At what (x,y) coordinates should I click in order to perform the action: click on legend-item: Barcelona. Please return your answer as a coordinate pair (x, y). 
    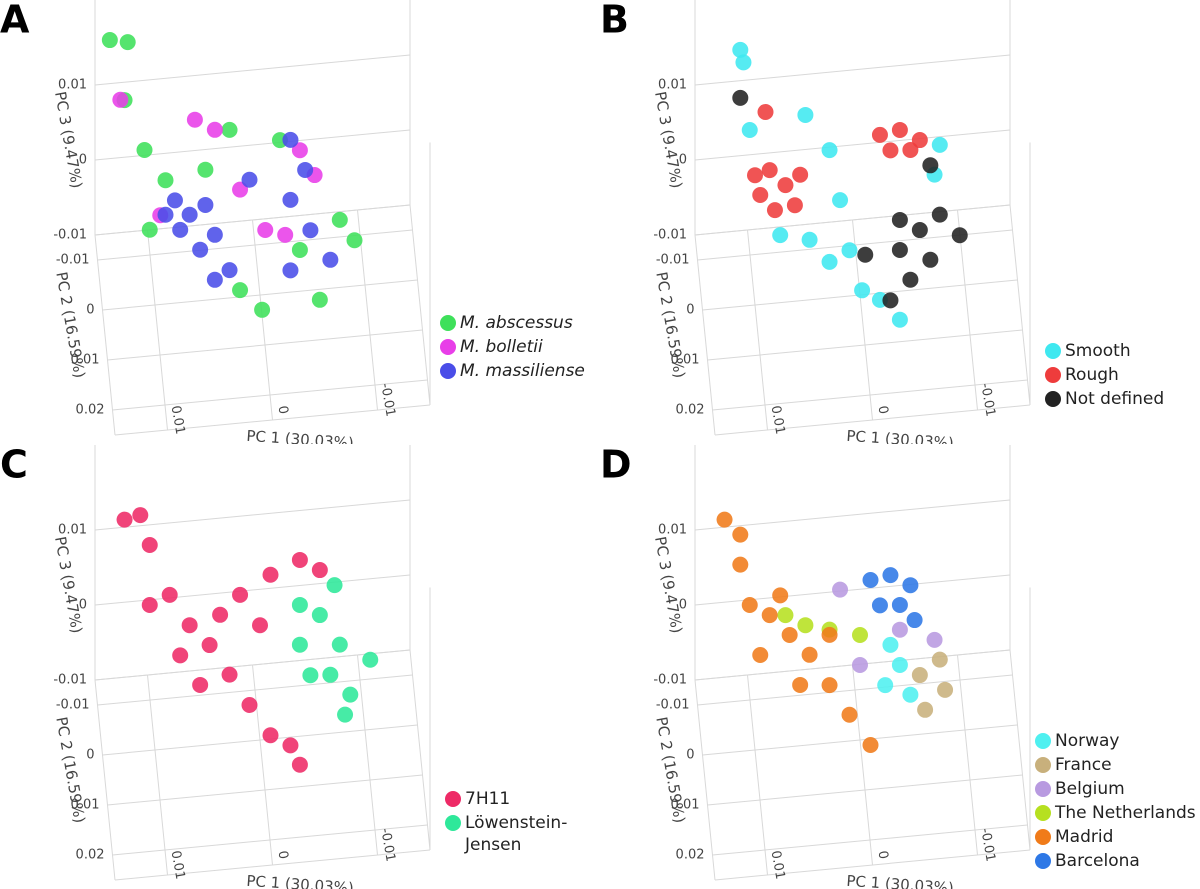
    Looking at the image, I should click on (1115, 861).